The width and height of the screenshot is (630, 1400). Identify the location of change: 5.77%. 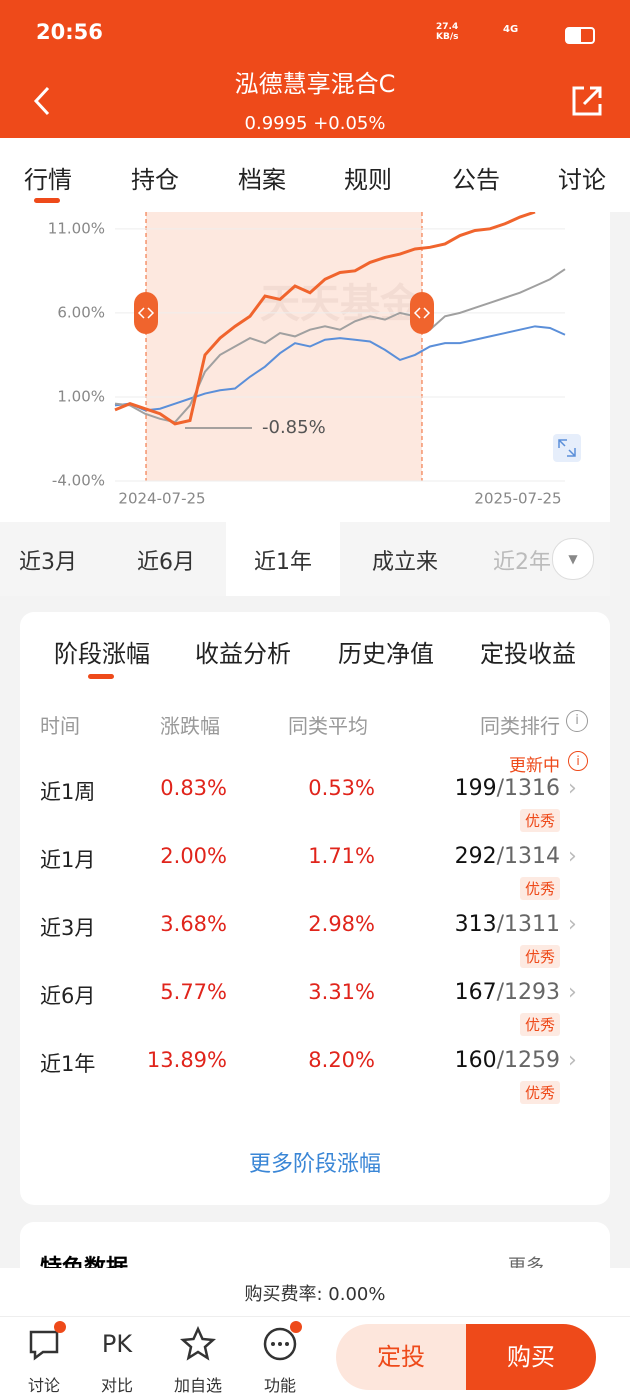
(193, 992).